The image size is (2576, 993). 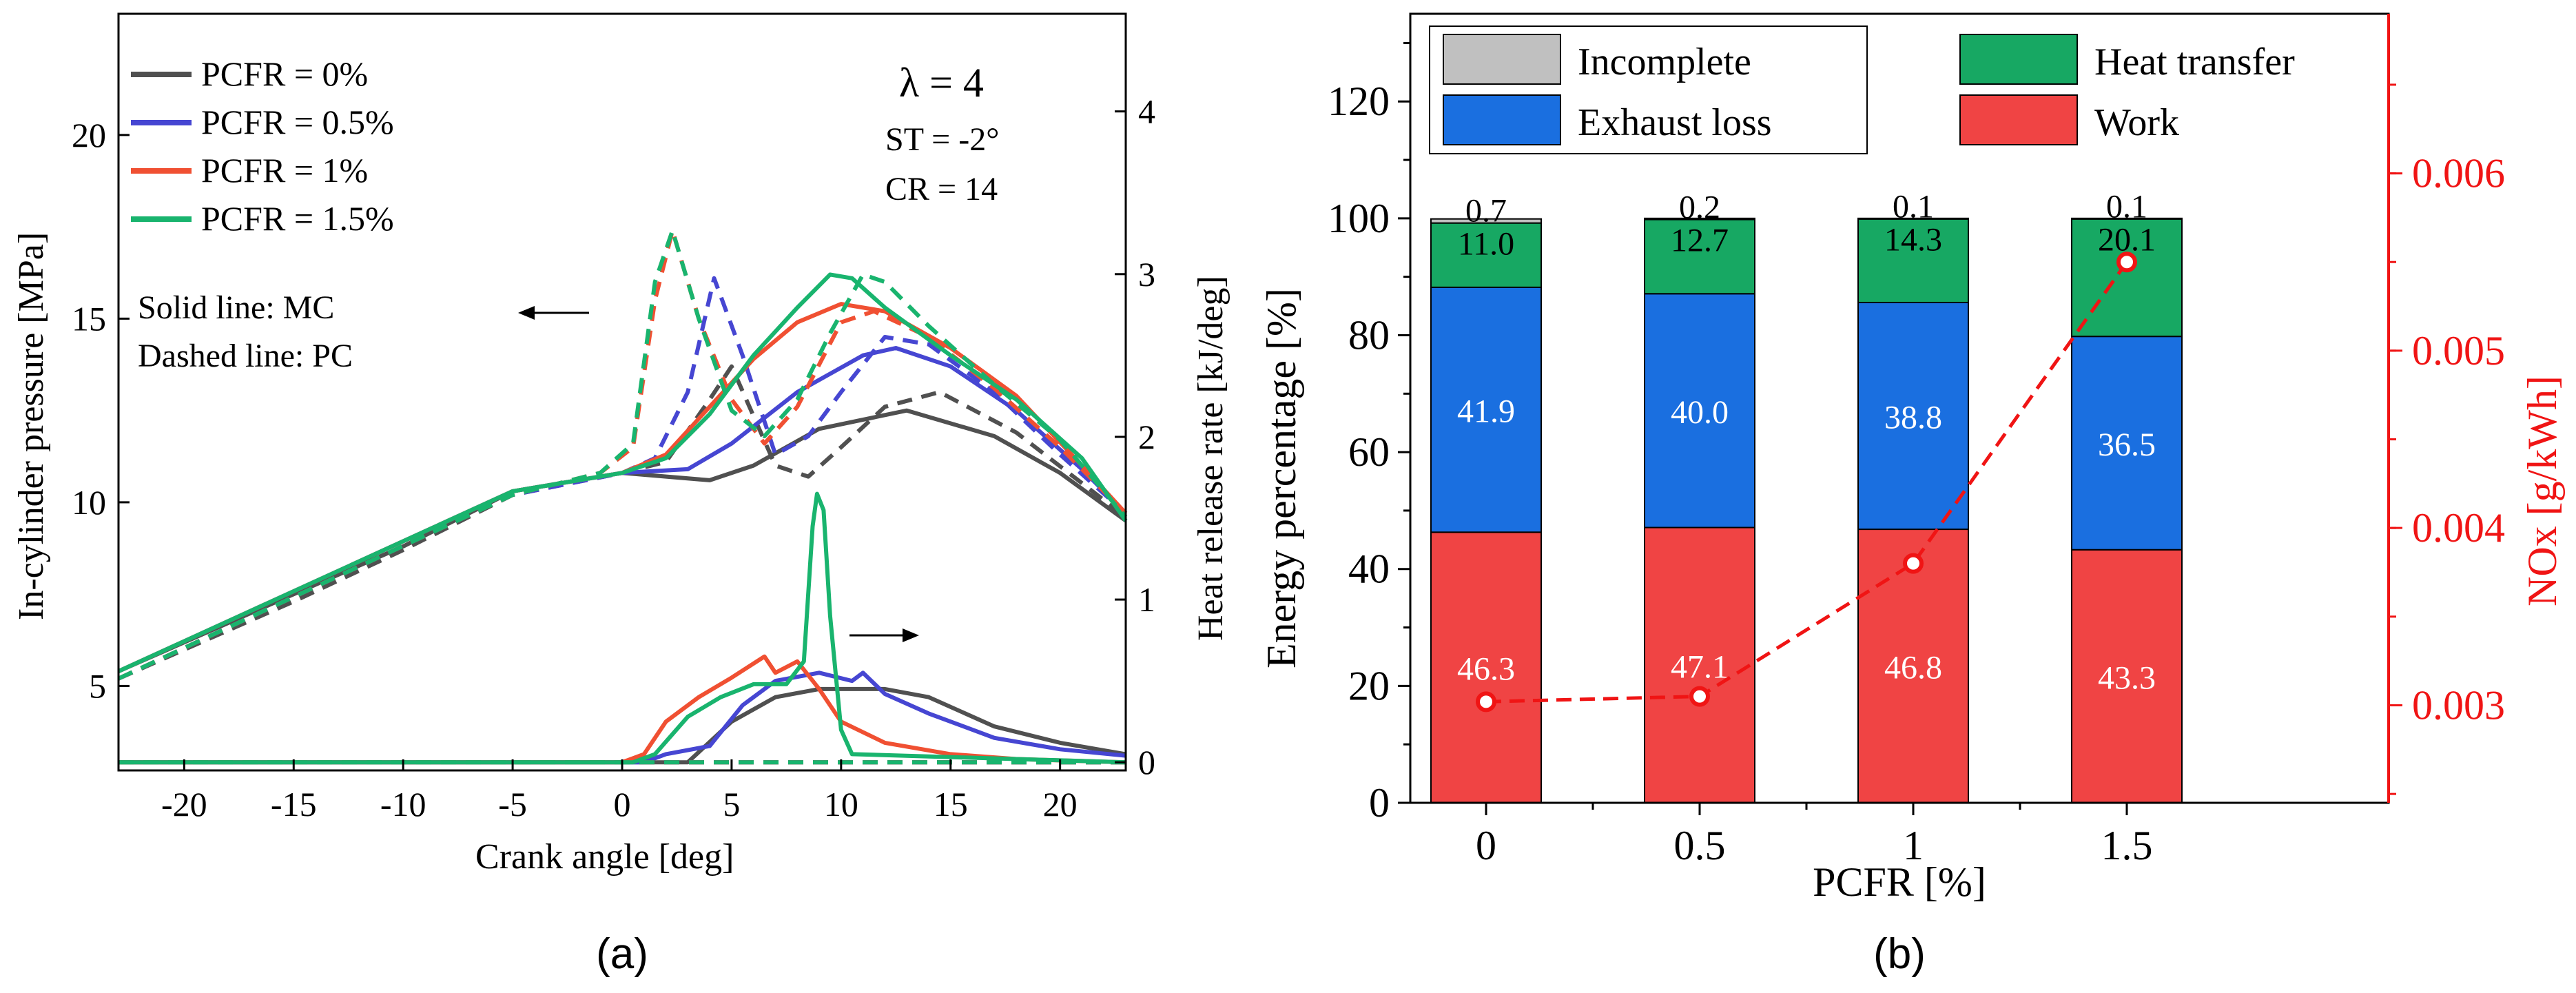 What do you see at coordinates (2458, 705) in the screenshot?
I see `y2-tick-label: 0.003` at bounding box center [2458, 705].